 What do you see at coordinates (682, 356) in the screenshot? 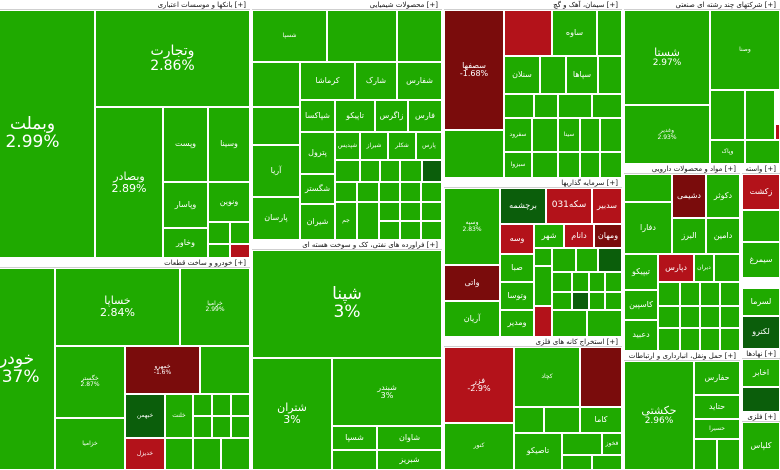
I see `sector-header-transport: حمل ونقل، انبارداری و ارتباطات [+]` at bounding box center [682, 356].